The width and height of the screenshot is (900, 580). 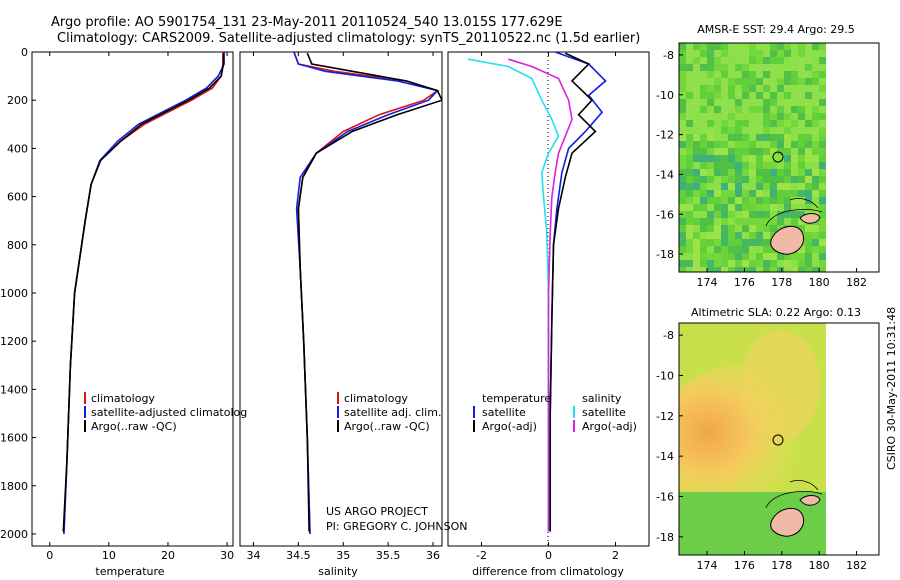 I want to click on reef-contour, so click(x=794, y=212).